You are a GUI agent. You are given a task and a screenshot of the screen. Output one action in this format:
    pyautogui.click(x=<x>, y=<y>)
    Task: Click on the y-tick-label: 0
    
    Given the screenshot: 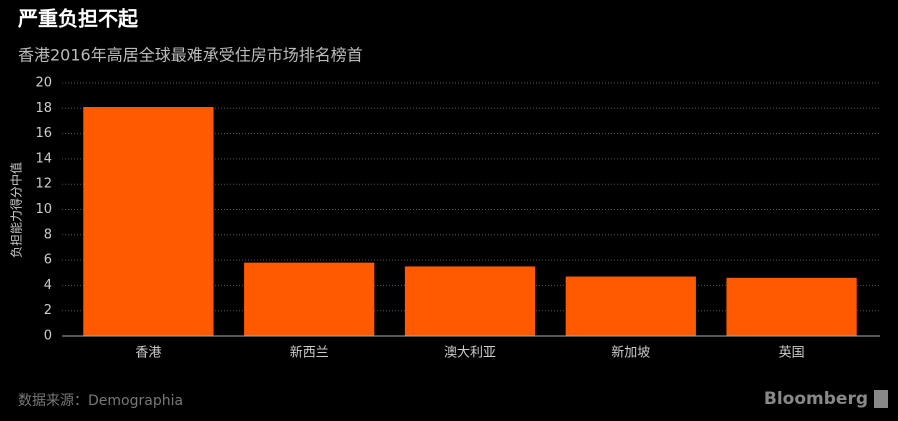 What is the action you would take?
    pyautogui.click(x=48, y=336)
    